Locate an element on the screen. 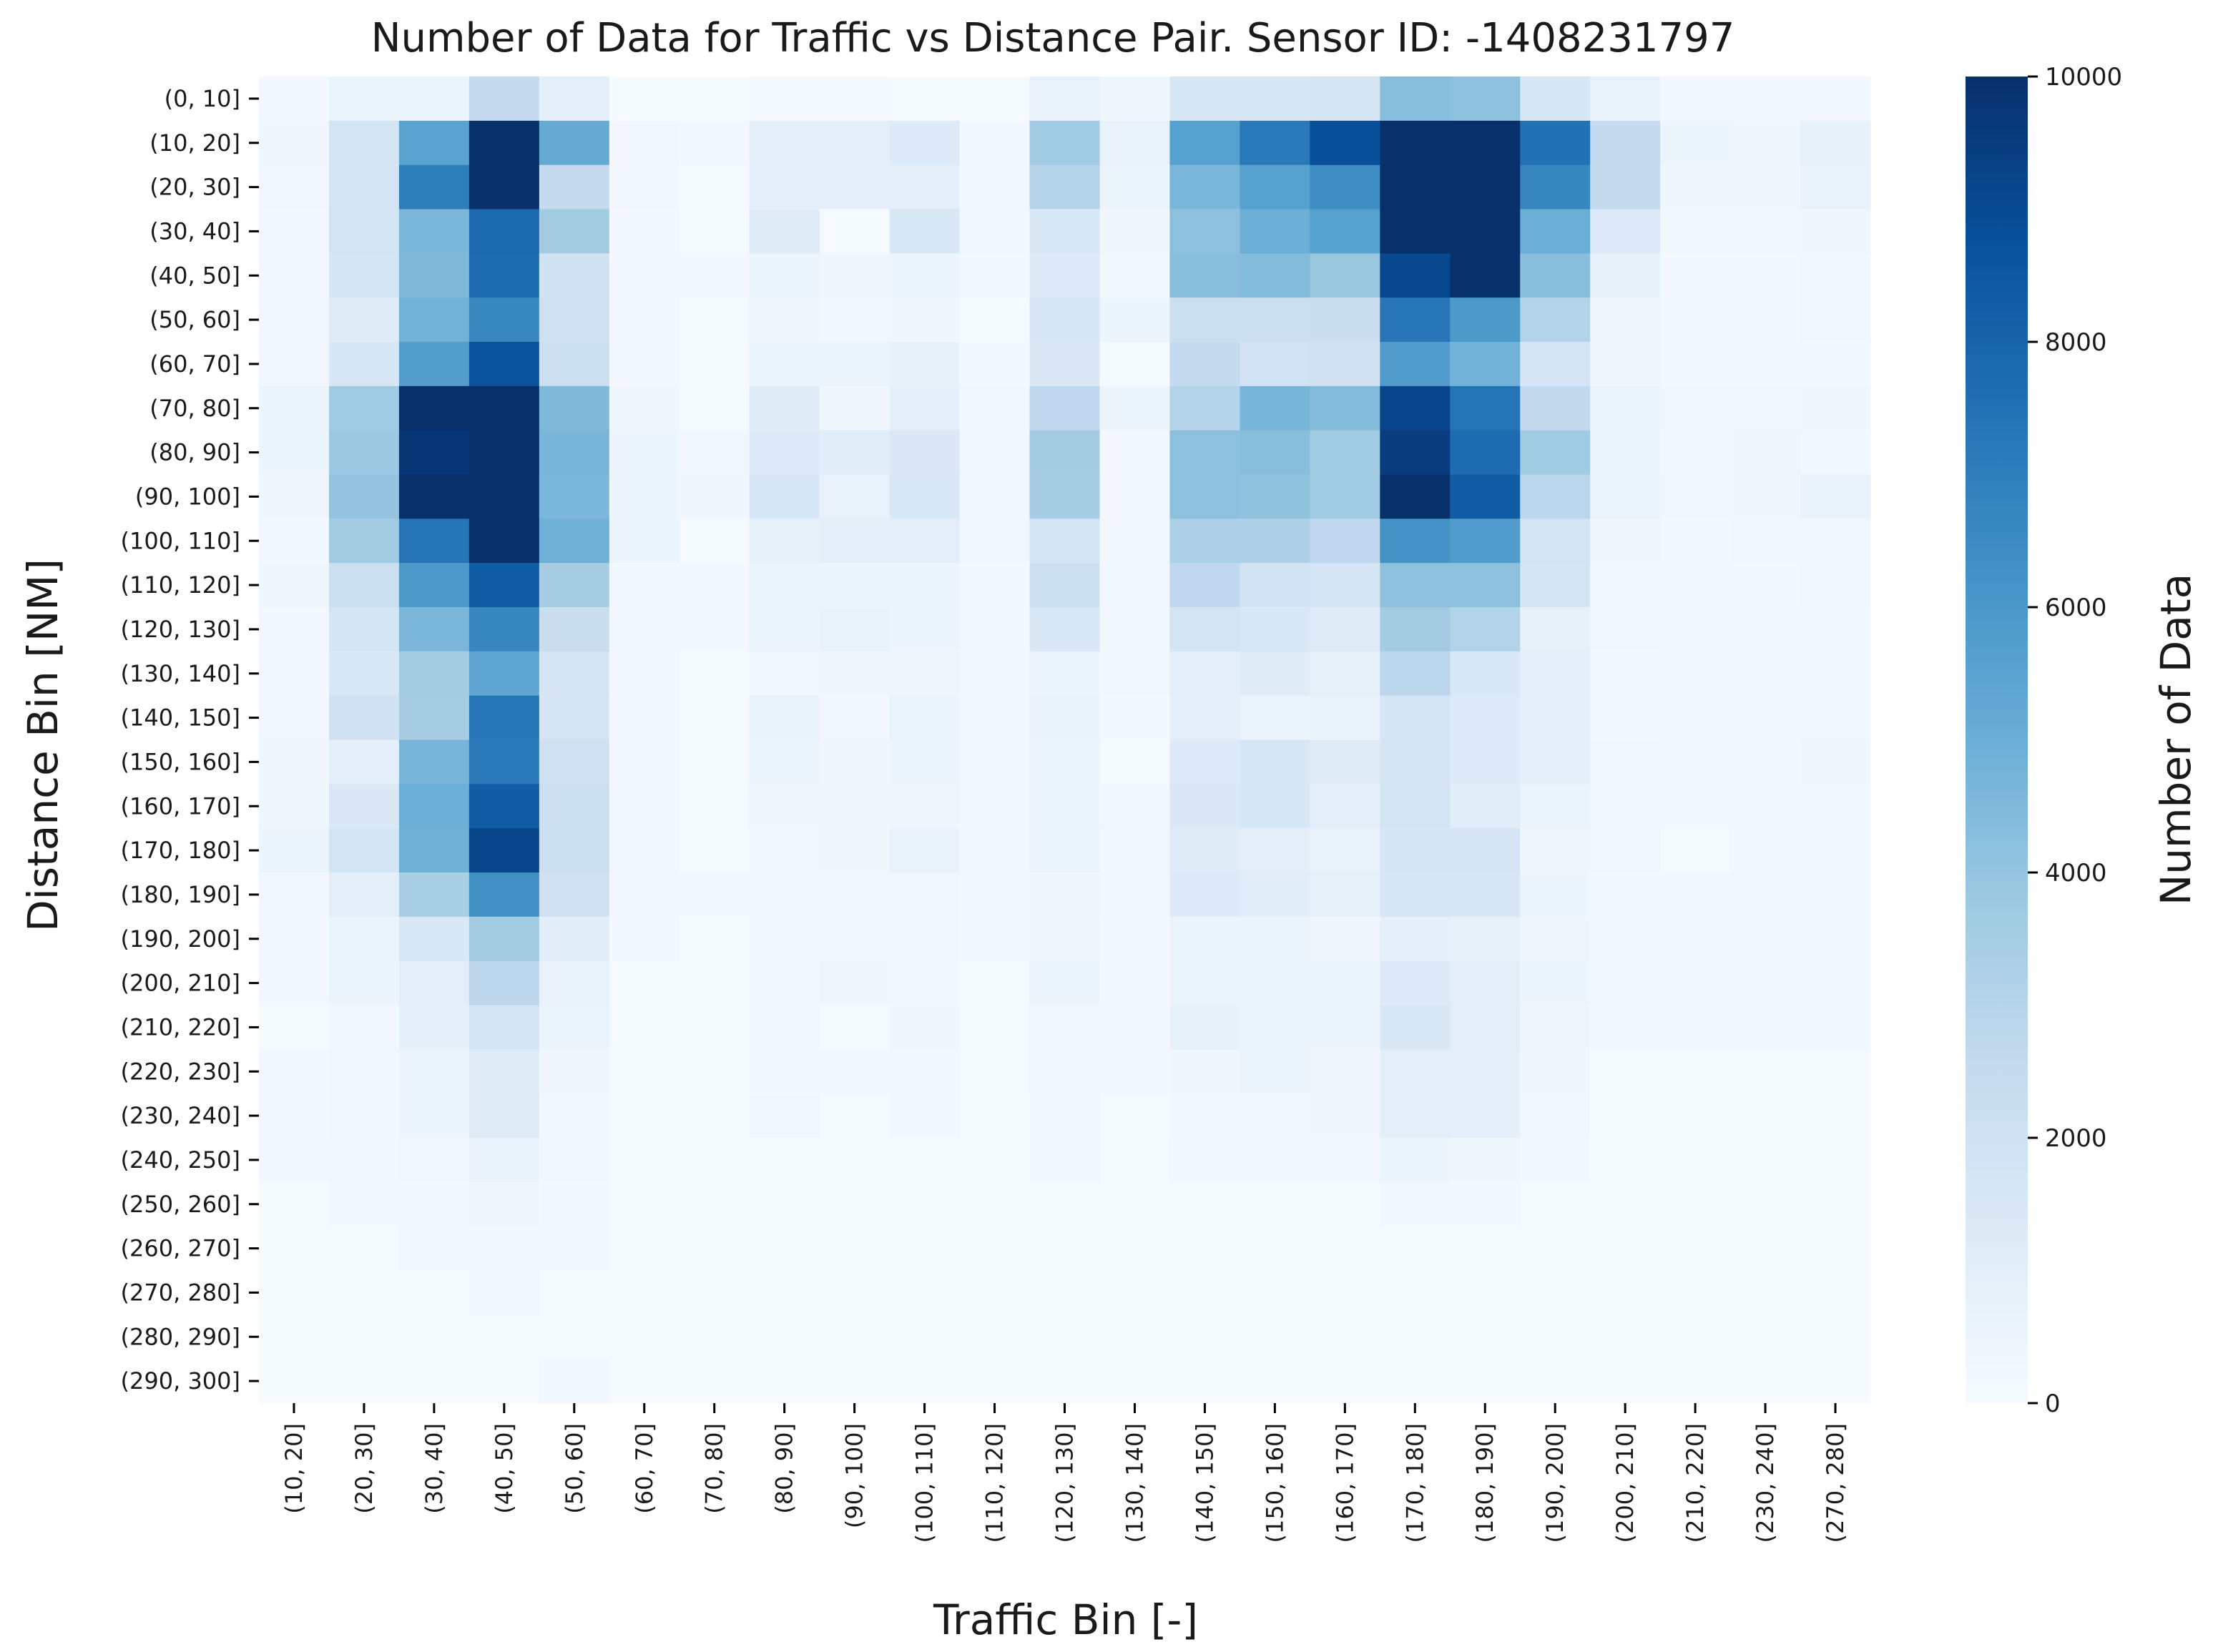  y-tick-label: (210, 220] is located at coordinates (180, 1027).